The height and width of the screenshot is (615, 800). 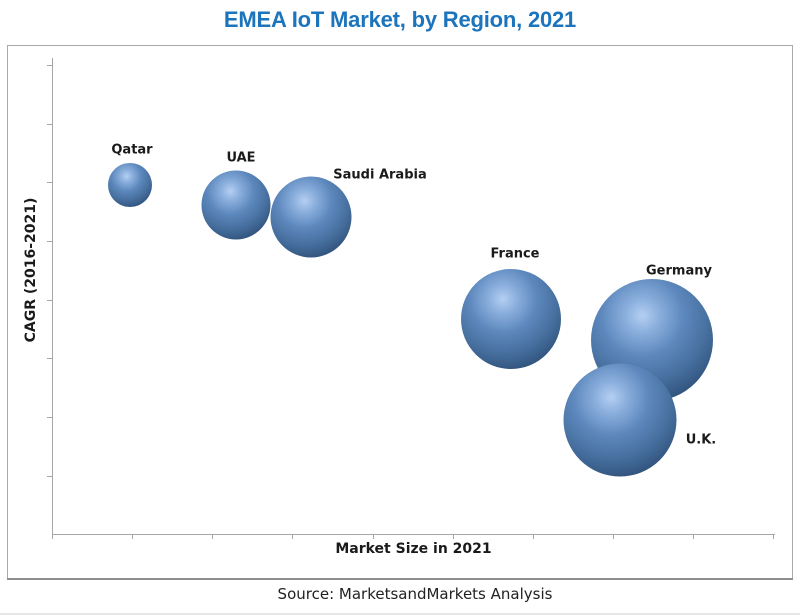 I want to click on bubble-uae, so click(x=236, y=205).